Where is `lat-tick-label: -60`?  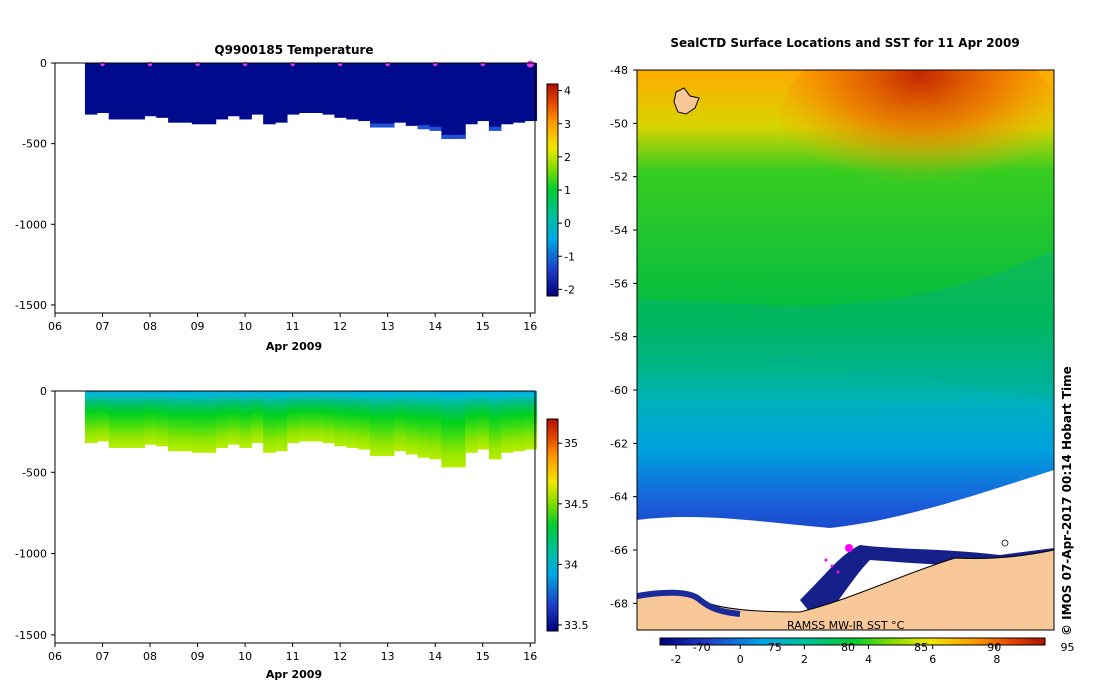
lat-tick-label: -60 is located at coordinates (619, 390).